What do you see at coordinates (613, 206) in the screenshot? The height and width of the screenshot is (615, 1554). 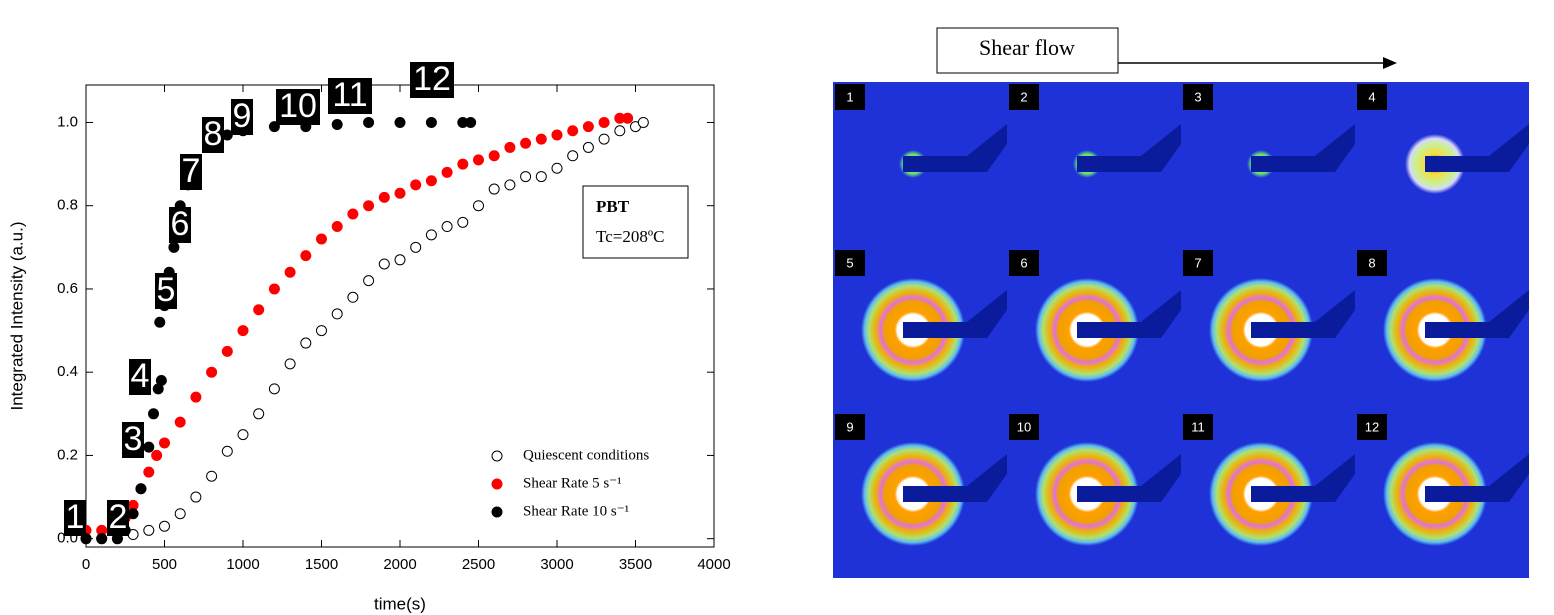 I see `annotation-text: PBT` at bounding box center [613, 206].